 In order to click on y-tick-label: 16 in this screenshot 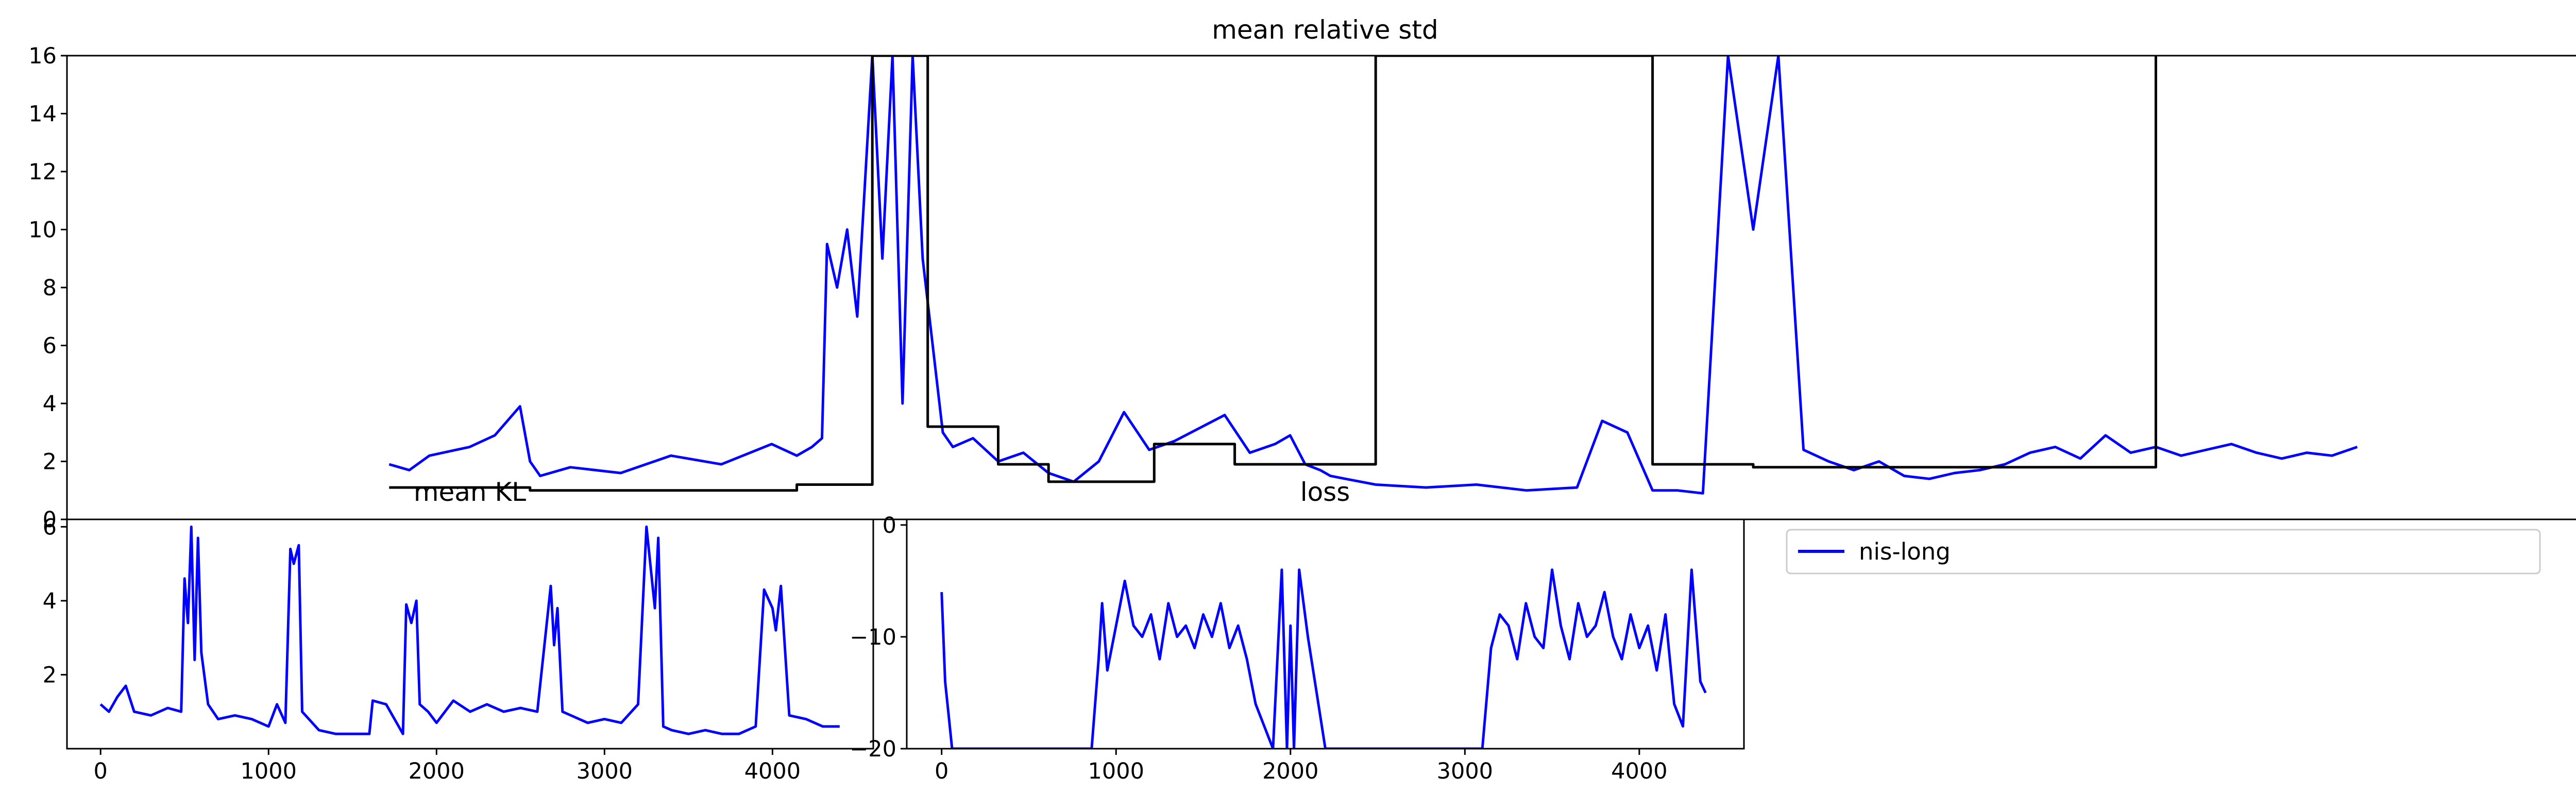, I will do `click(43, 56)`.